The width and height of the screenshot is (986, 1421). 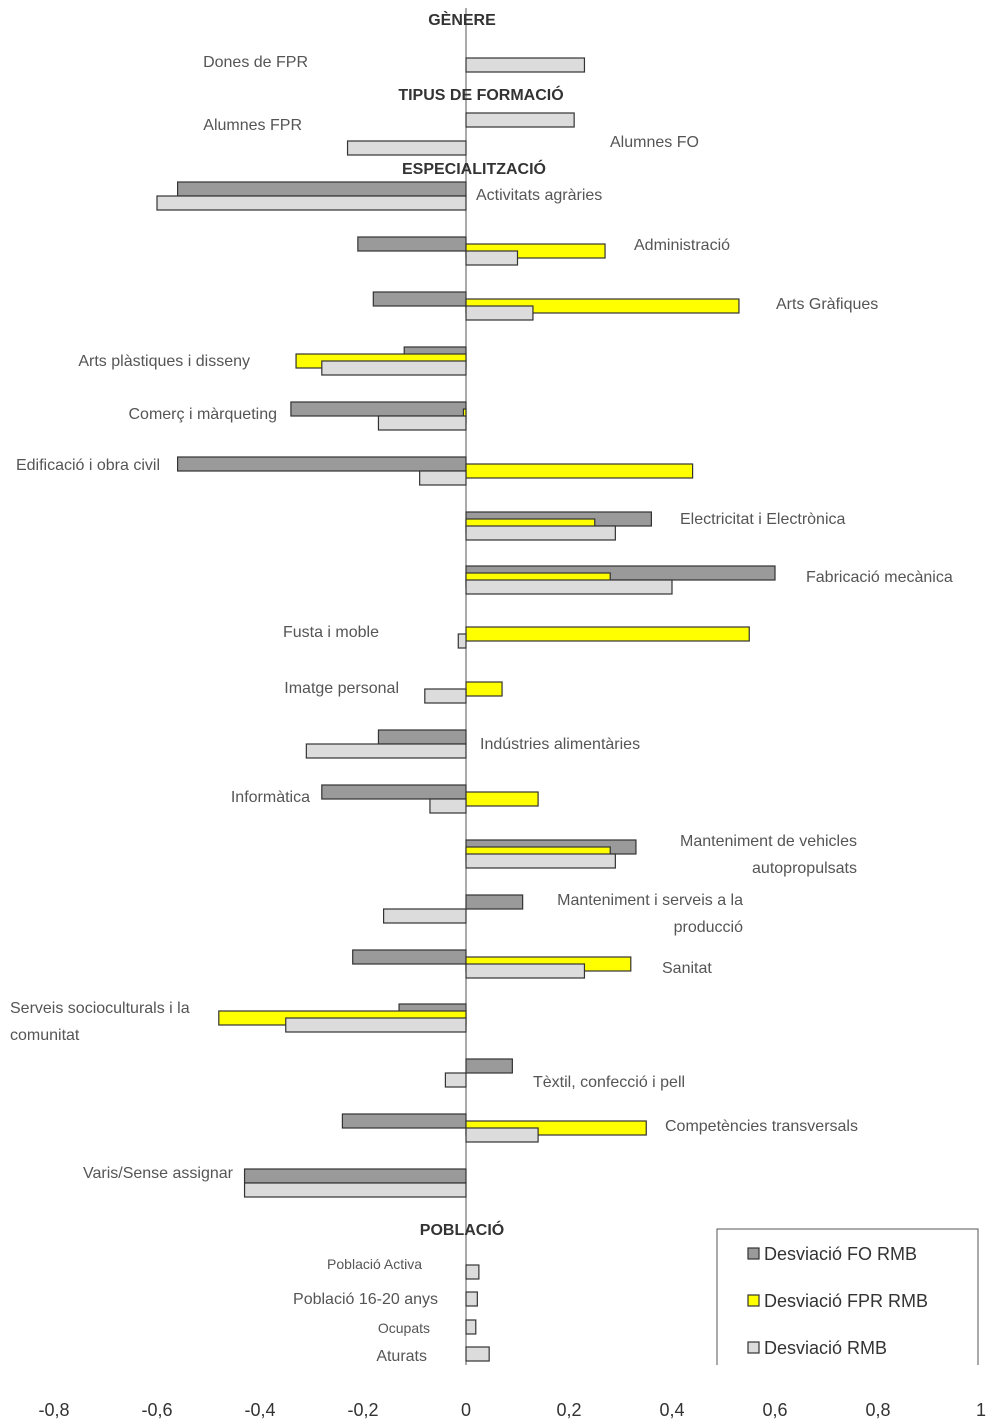 I want to click on bar-edificacio-i-obra-civil-fo, so click(x=322, y=464).